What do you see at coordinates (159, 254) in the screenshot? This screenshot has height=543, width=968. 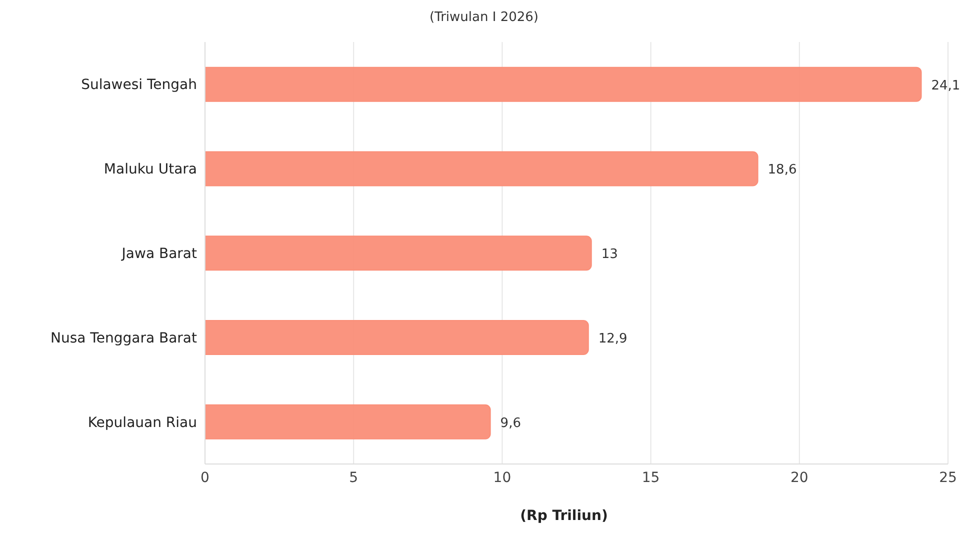 I see `y-tick-label: Jawa Barat` at bounding box center [159, 254].